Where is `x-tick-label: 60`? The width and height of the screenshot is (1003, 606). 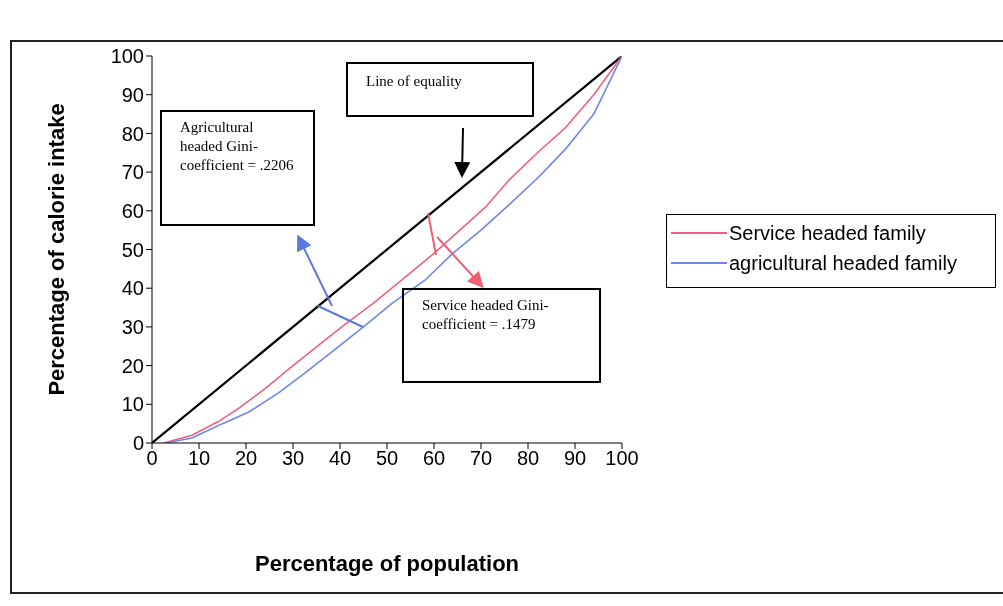 x-tick-label: 60 is located at coordinates (434, 458).